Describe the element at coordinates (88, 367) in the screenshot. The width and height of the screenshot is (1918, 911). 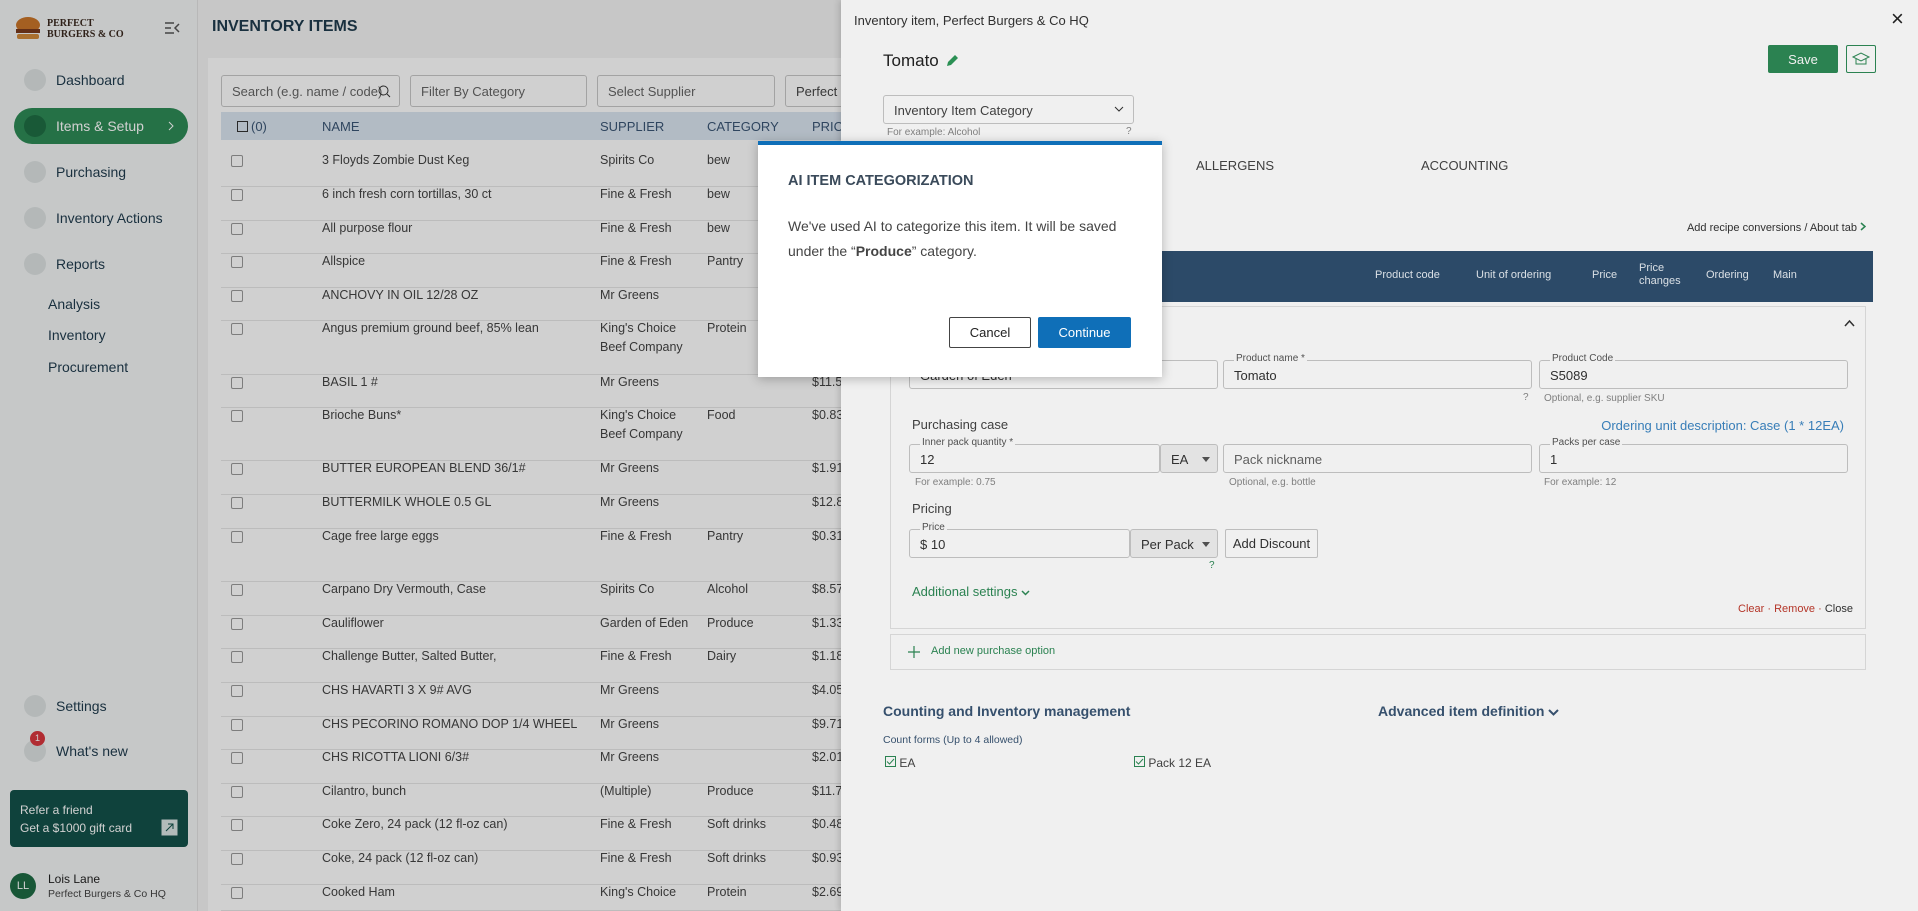
I see `subnav-item: Procurement` at that location.